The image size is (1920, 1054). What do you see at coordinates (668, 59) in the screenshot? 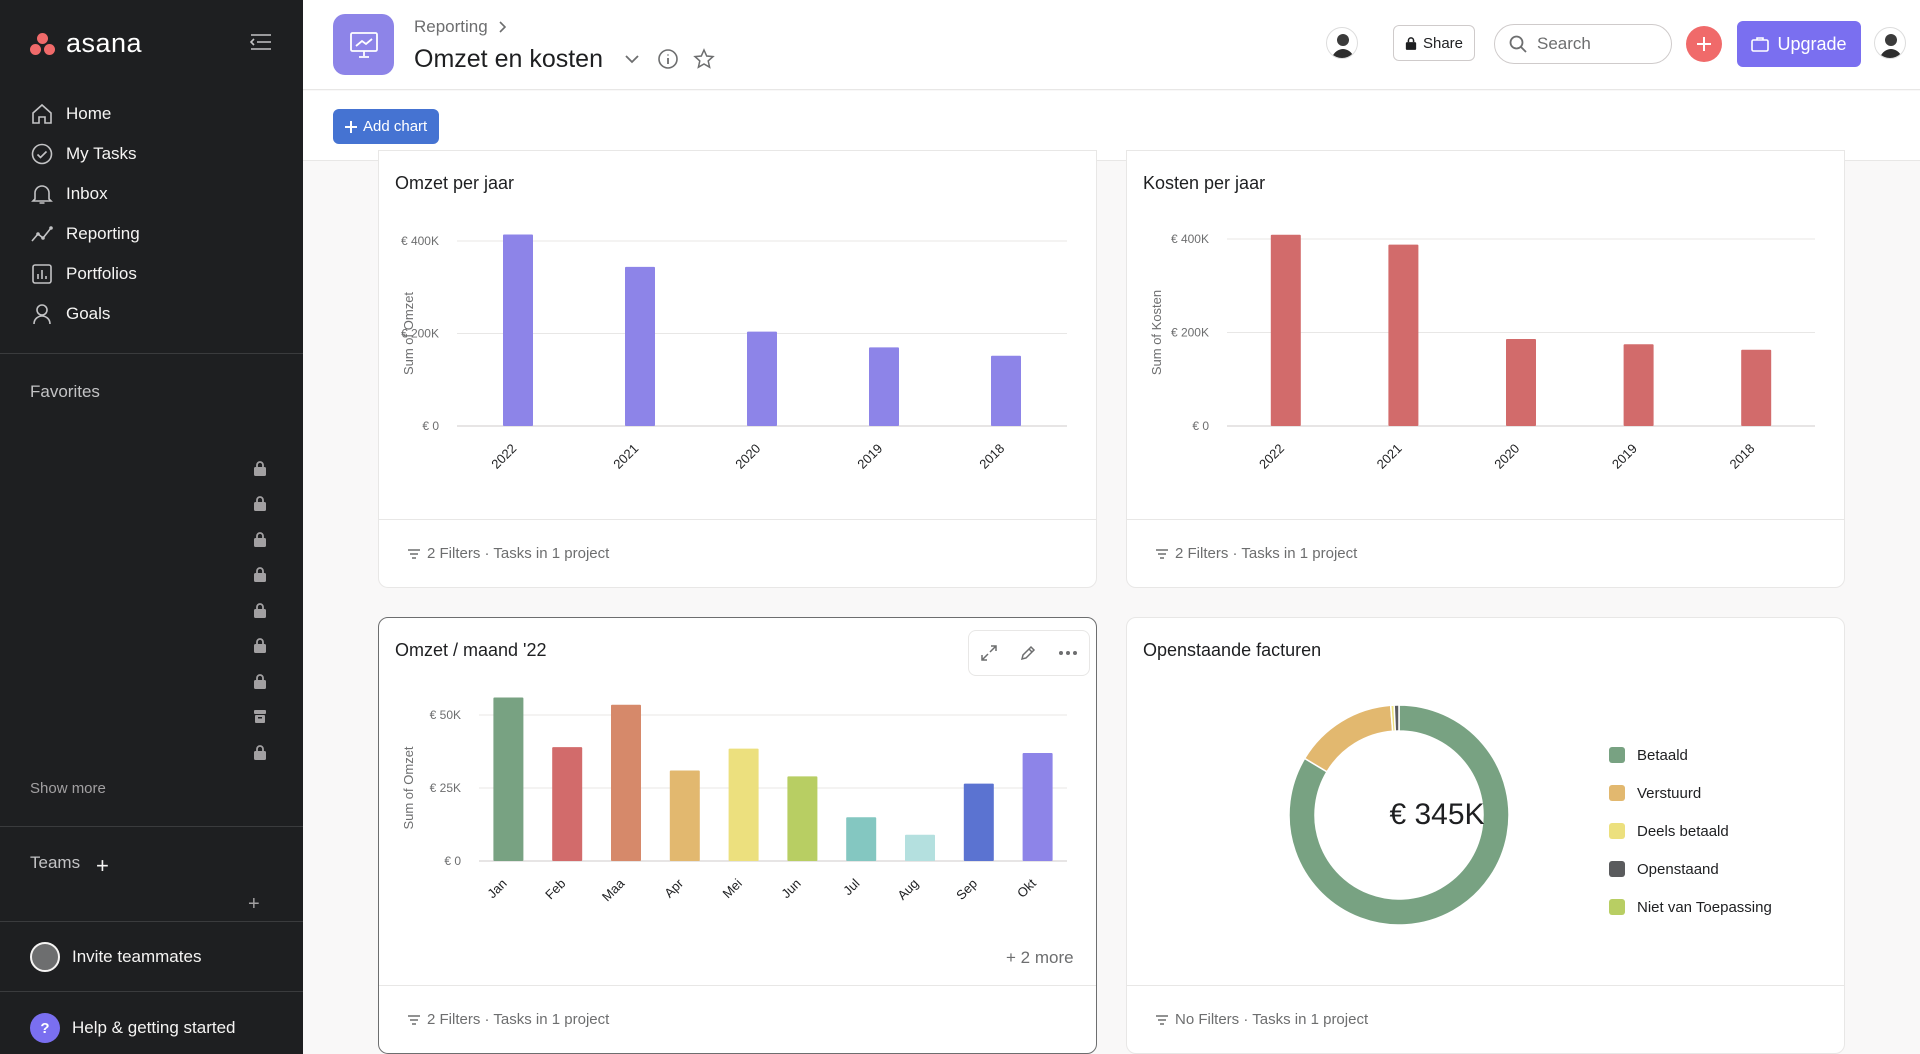
I see `info-icon` at bounding box center [668, 59].